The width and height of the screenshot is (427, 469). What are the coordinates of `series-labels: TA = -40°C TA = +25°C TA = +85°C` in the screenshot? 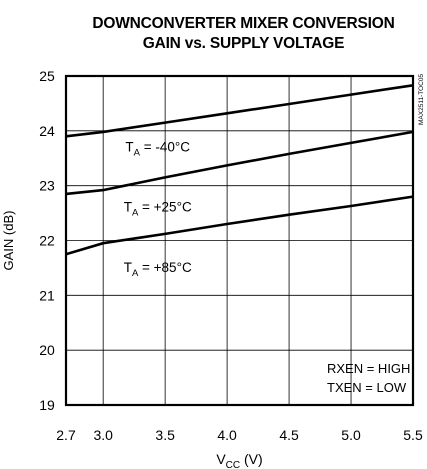 It's located at (158, 209).